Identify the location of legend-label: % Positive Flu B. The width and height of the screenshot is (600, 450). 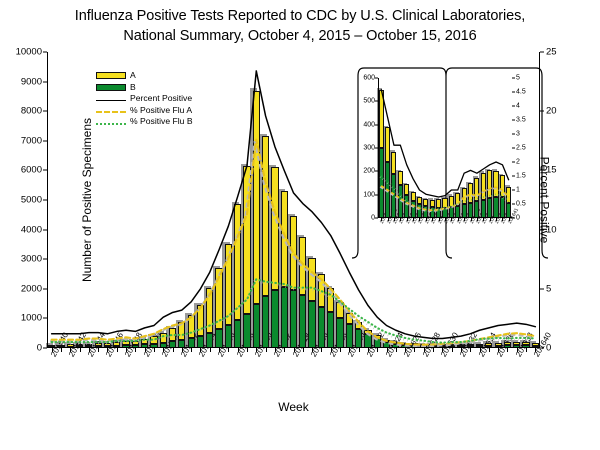
(161, 121).